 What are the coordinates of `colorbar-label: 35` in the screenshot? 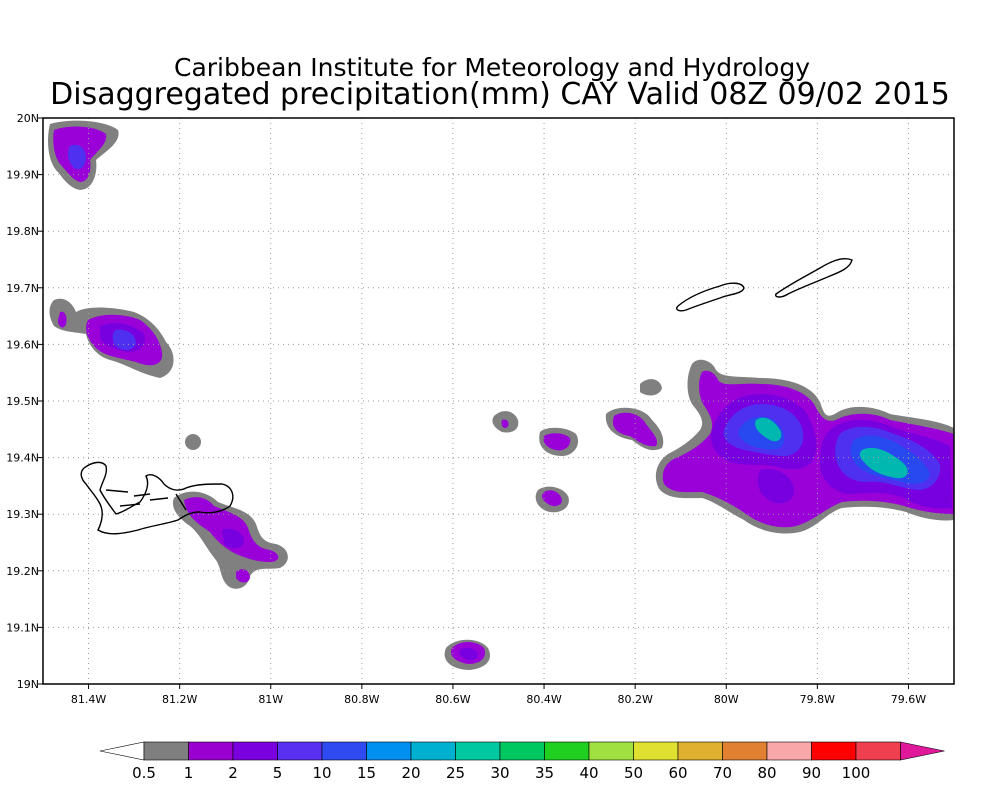 It's located at (544, 773).